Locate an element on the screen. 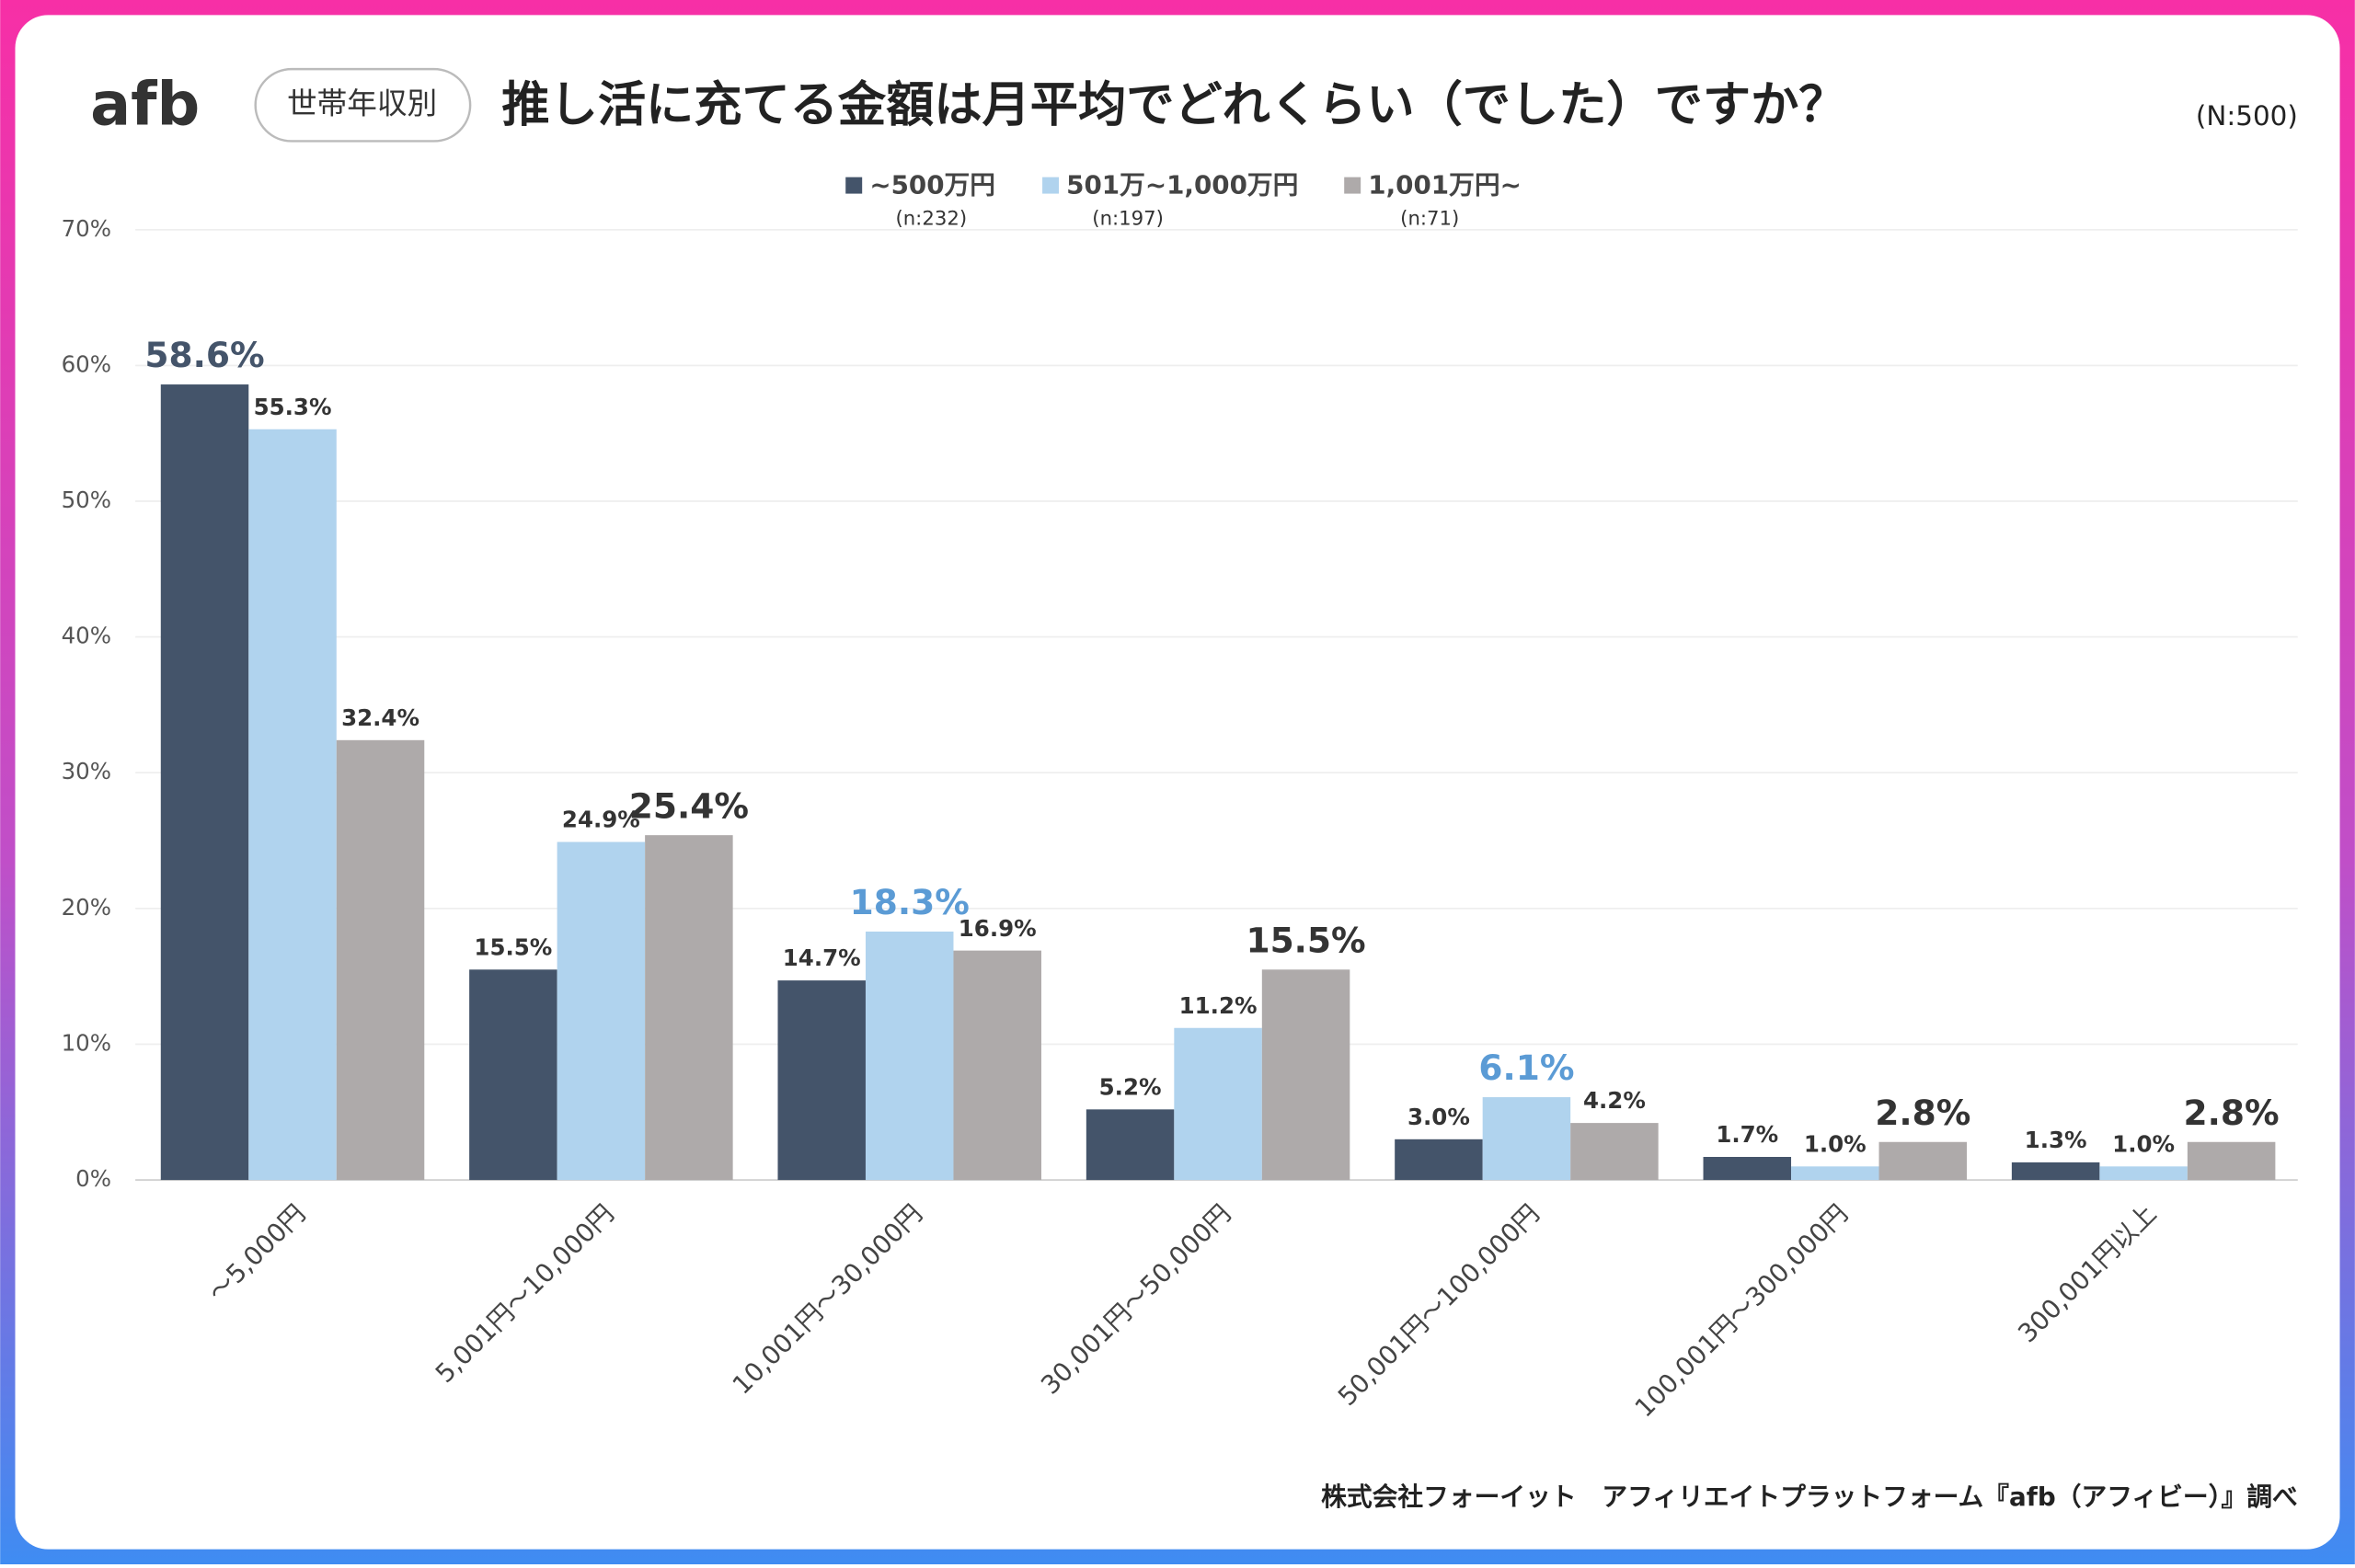 Image resolution: width=2355 pixels, height=1568 pixels. logo: afb is located at coordinates (145, 105).